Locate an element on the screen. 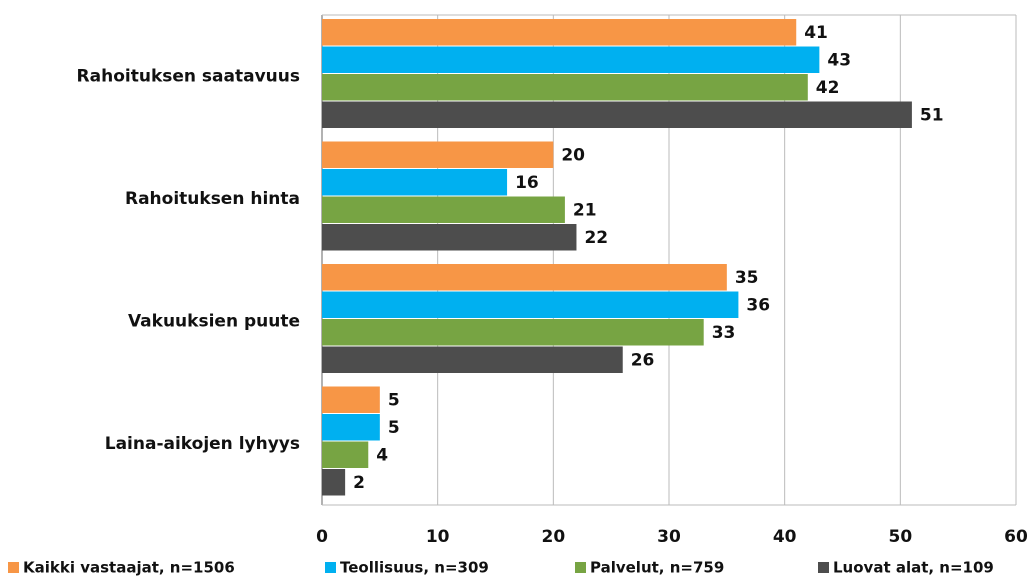 The height and width of the screenshot is (581, 1032). y-tick-label: Vakuuksien puute is located at coordinates (214, 321).